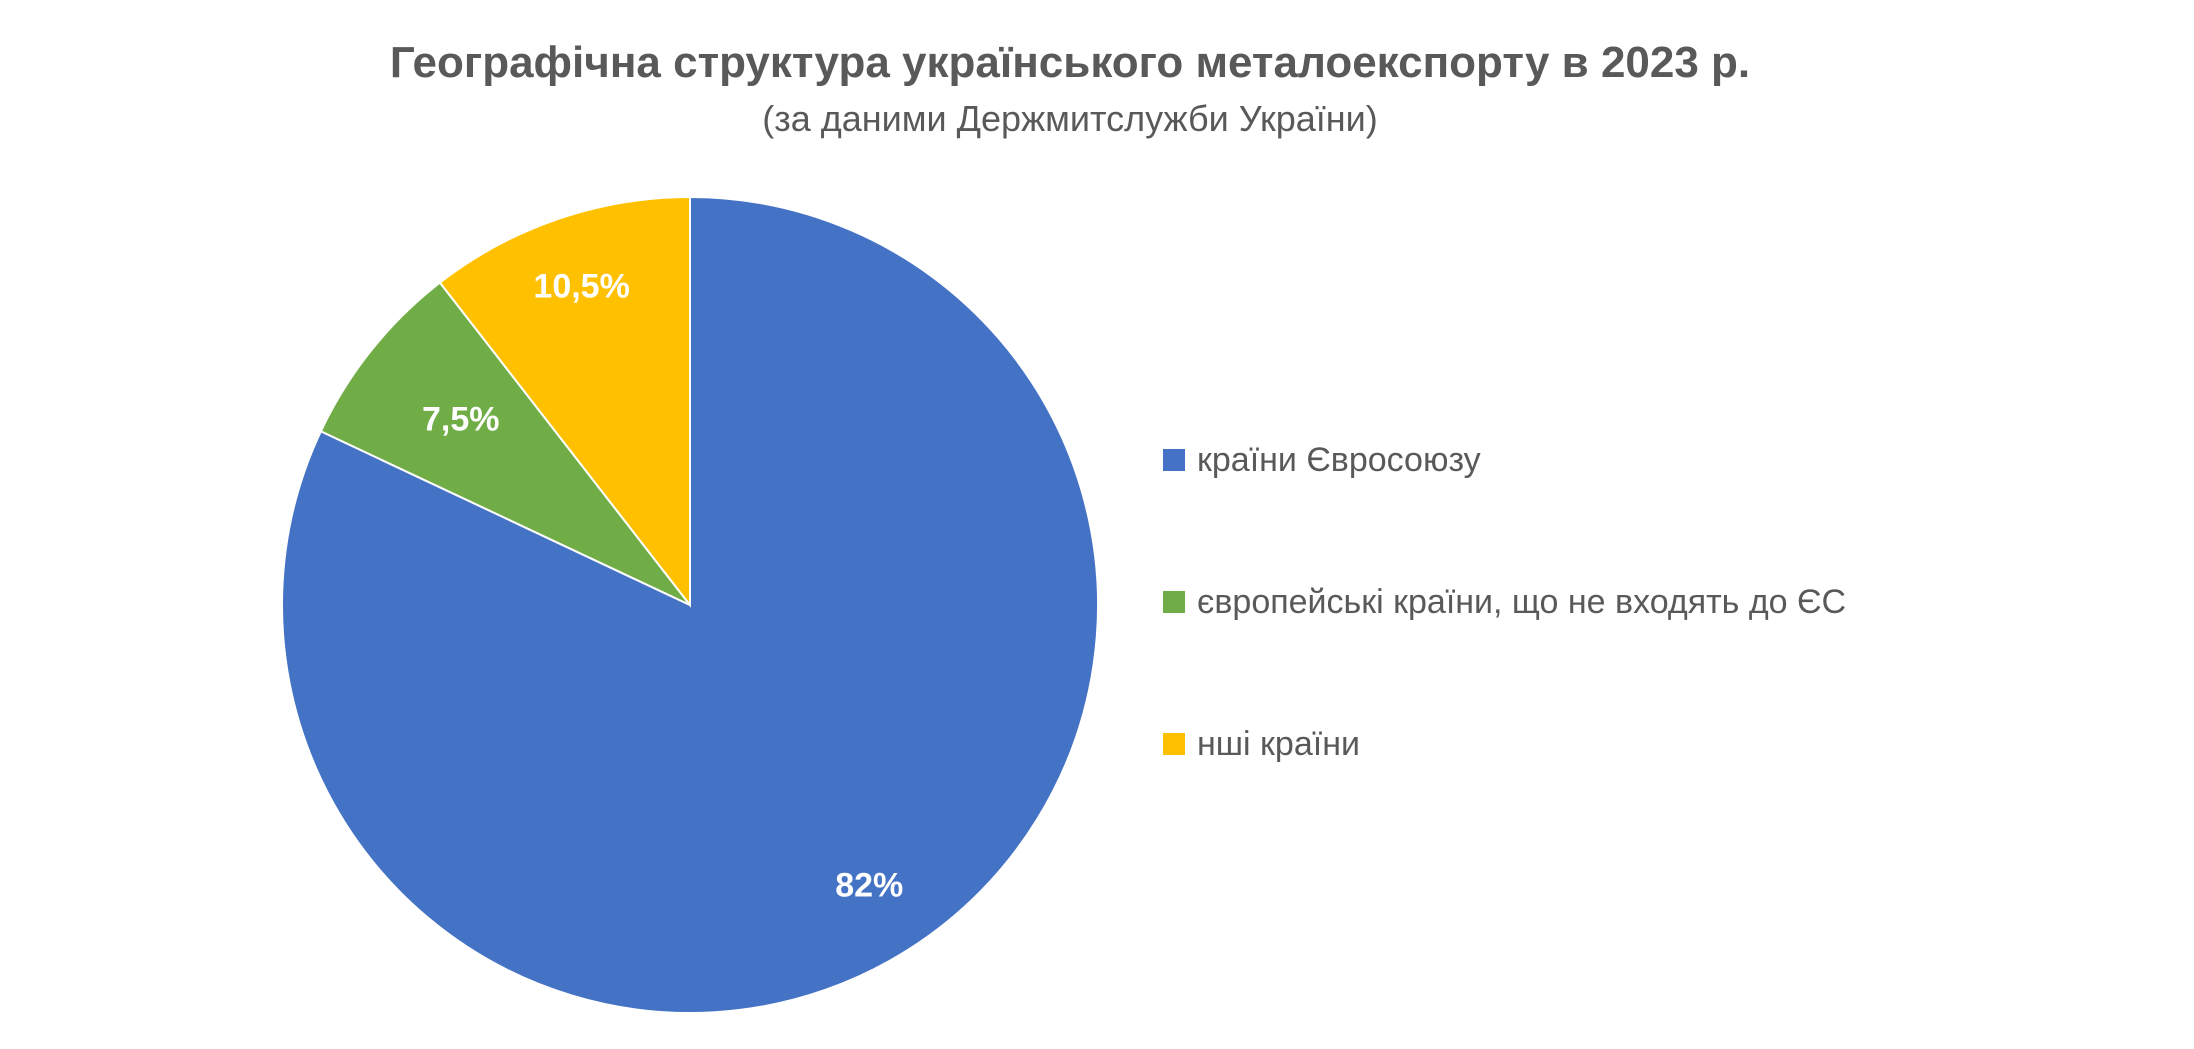 This screenshot has width=2194, height=1049. I want to click on legend-label-2: європейські країни, що не входять до ЄС, so click(1522, 601).